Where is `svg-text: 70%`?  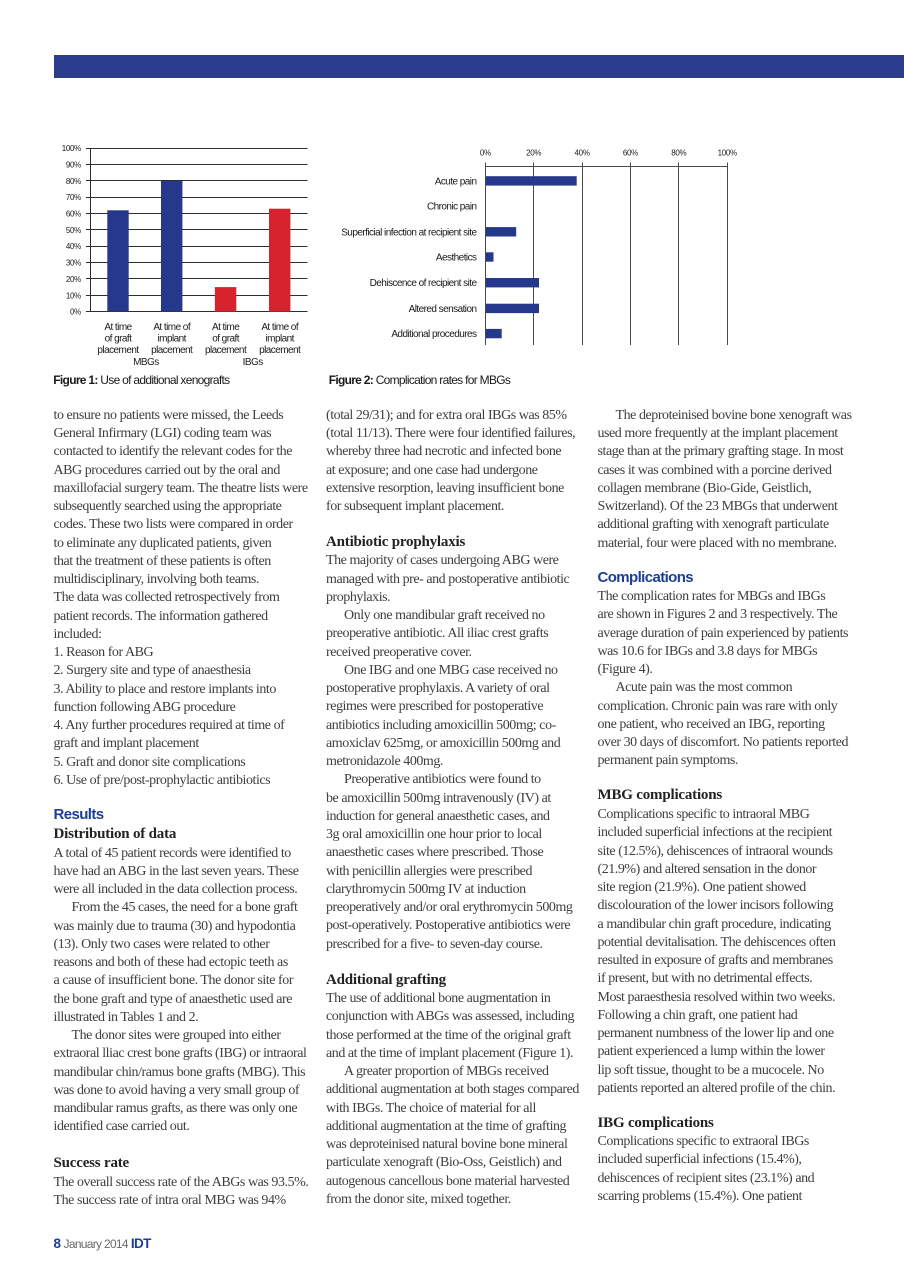 svg-text: 70% is located at coordinates (73, 197).